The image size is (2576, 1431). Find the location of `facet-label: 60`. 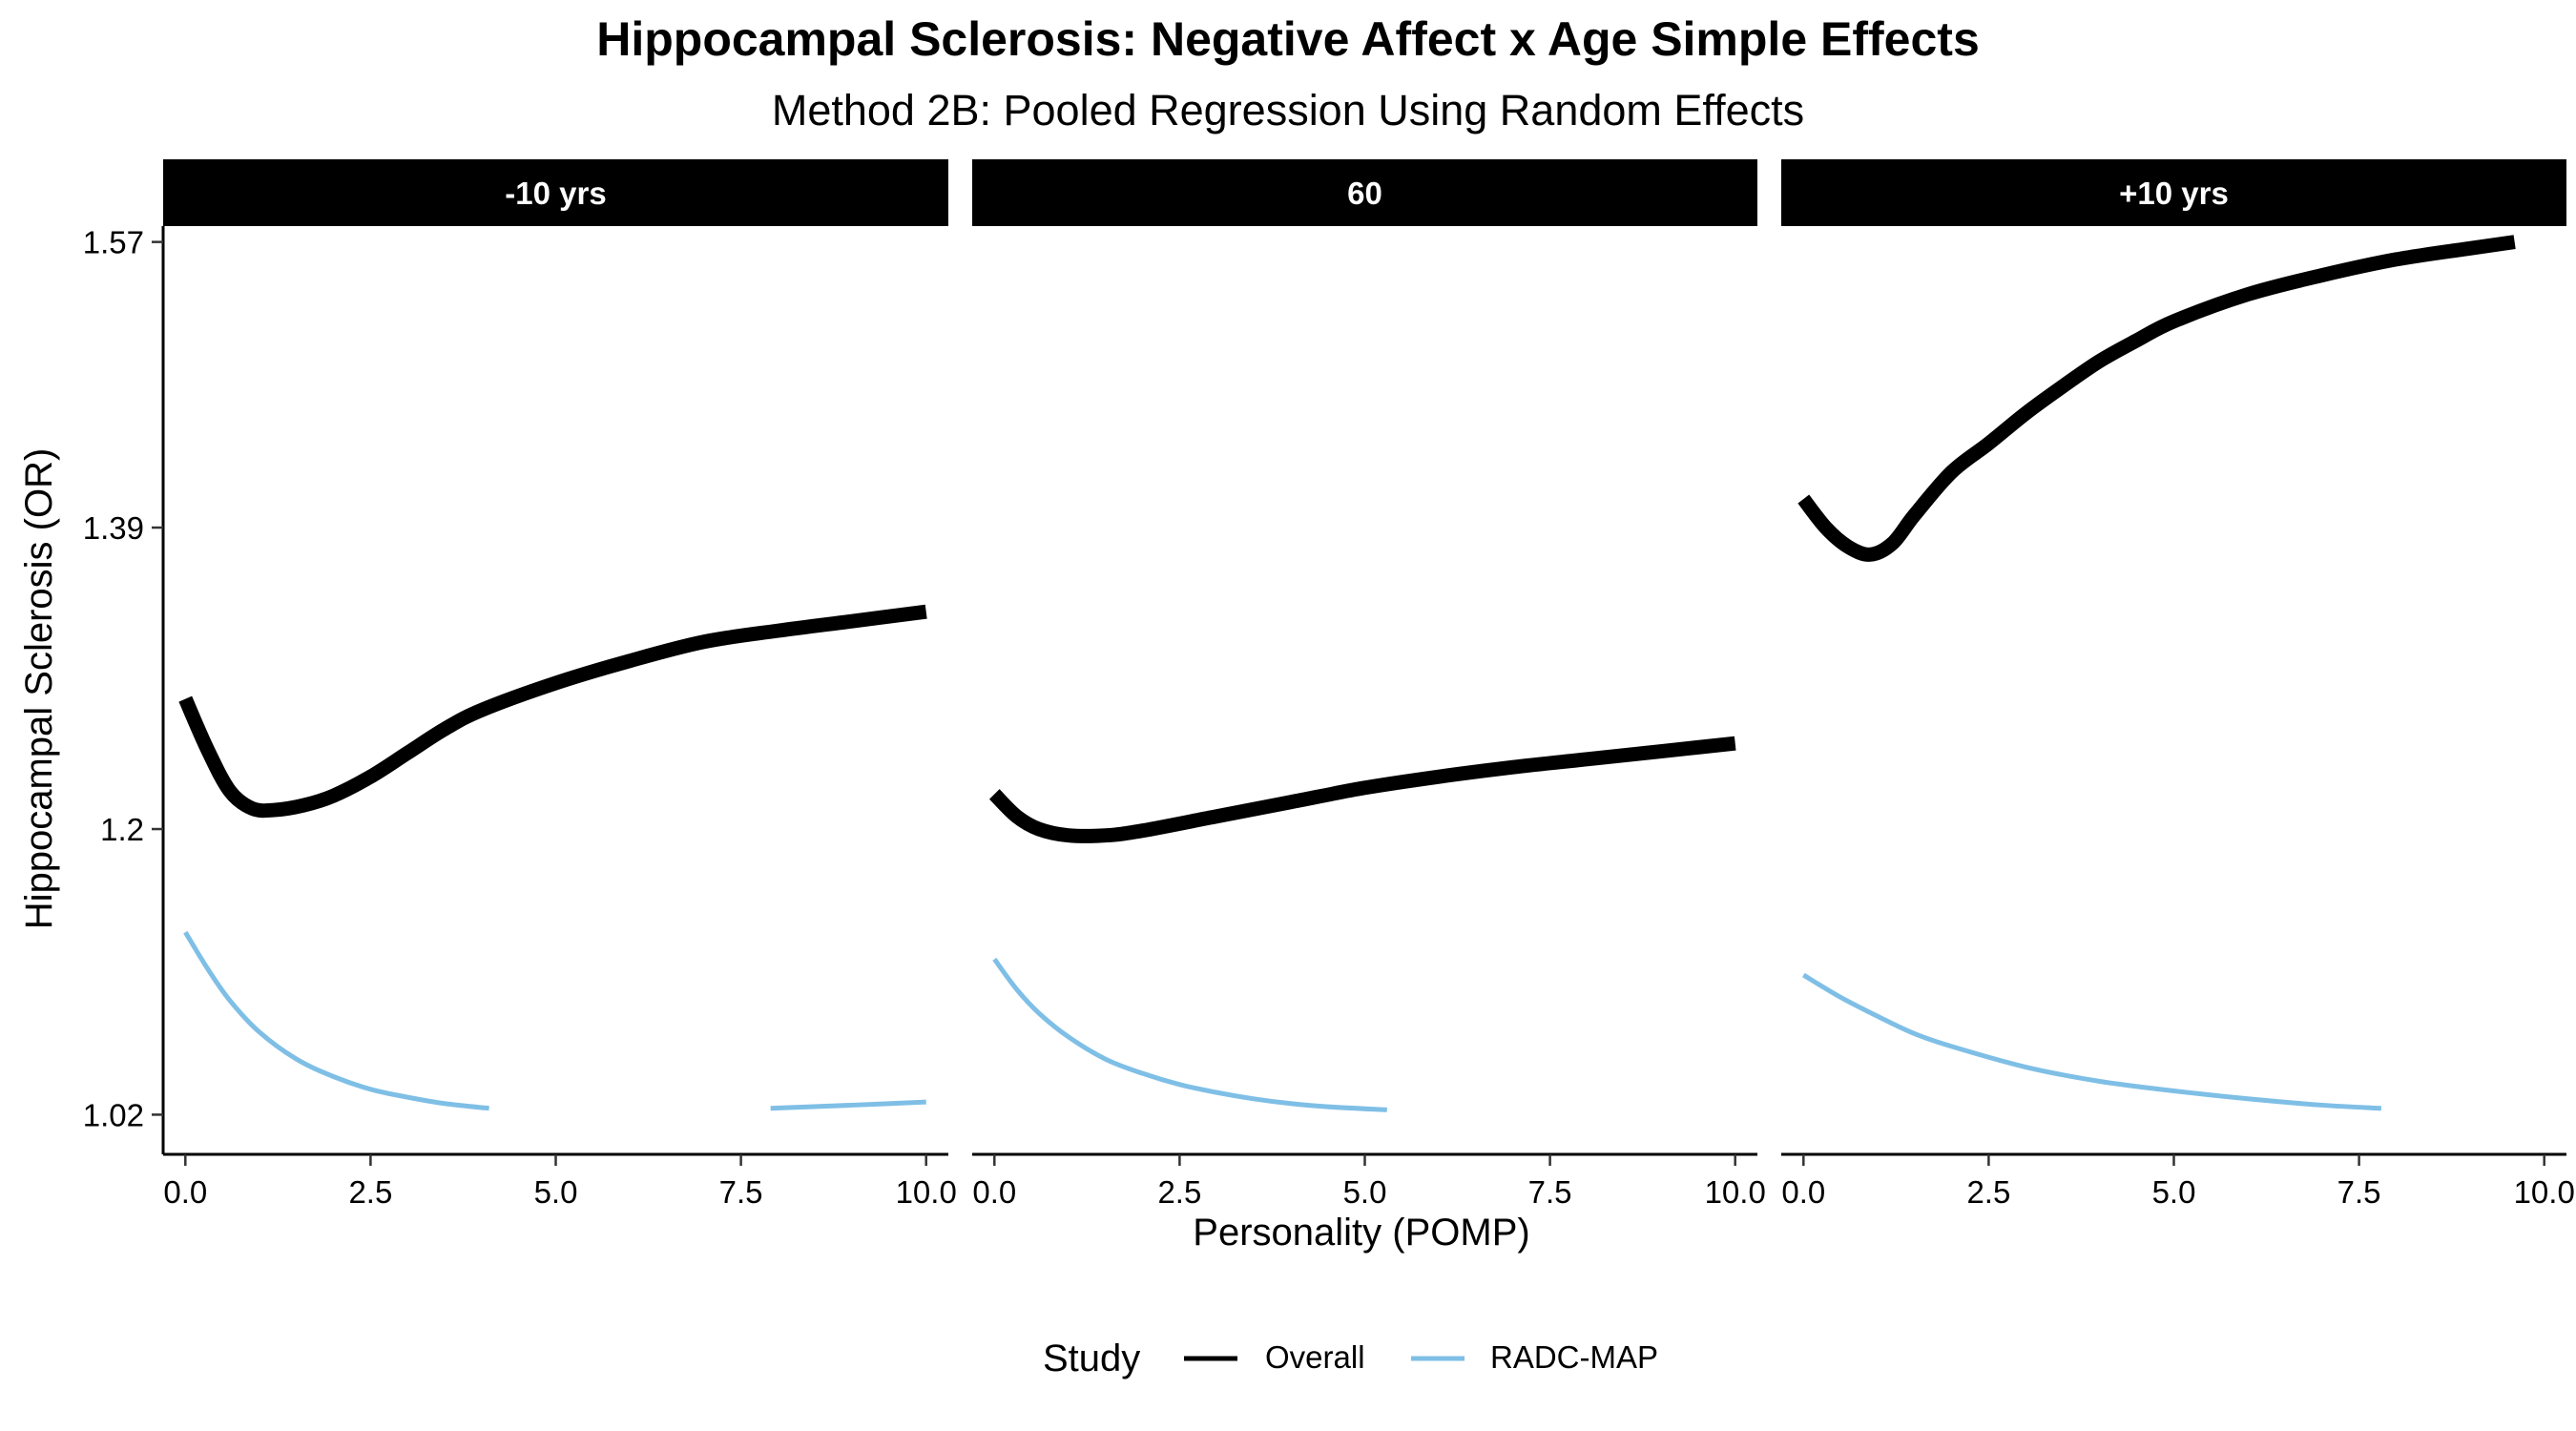

facet-label: 60 is located at coordinates (1364, 193).